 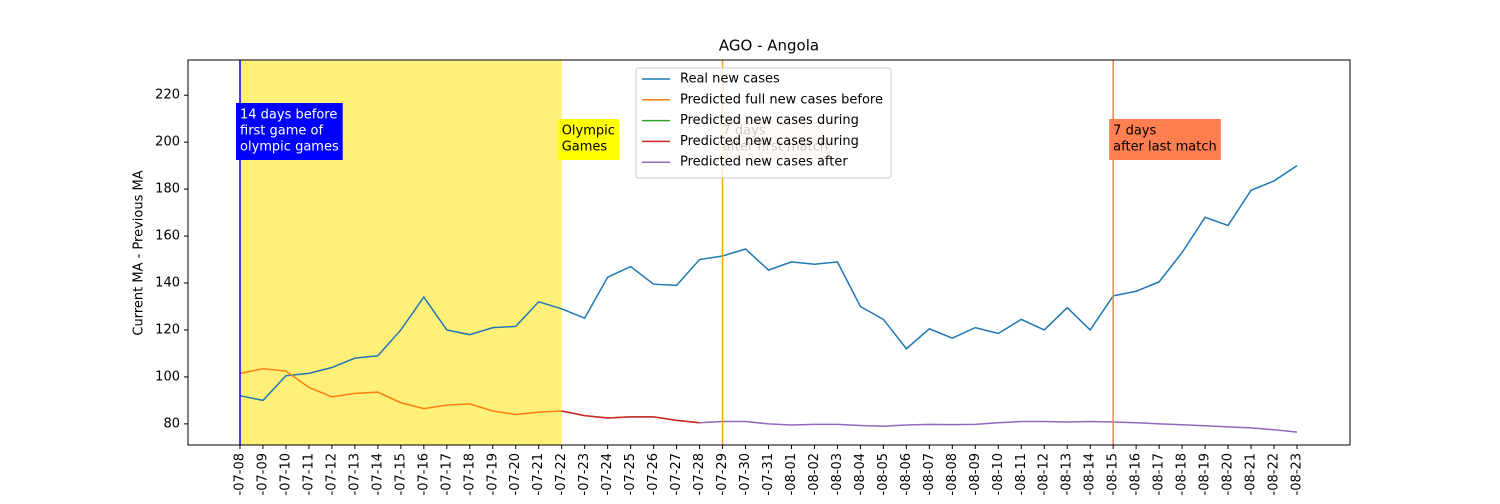 What do you see at coordinates (538, 474) in the screenshot?
I see `x-tick-label: -07-21` at bounding box center [538, 474].